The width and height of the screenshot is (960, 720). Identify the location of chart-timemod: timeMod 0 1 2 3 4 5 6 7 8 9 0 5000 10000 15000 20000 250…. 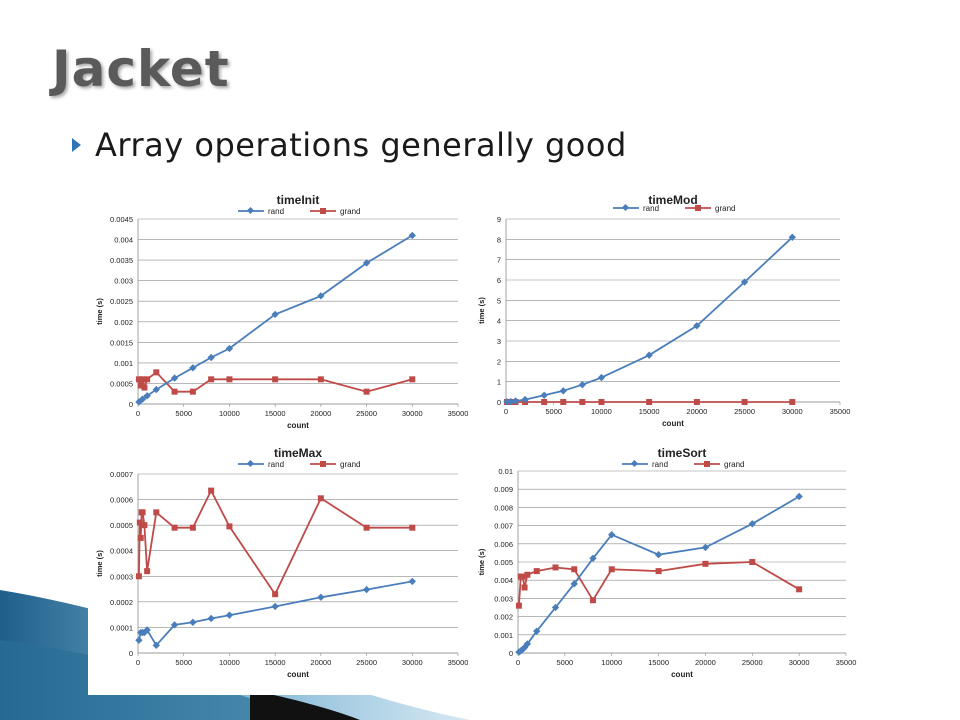
(664, 310).